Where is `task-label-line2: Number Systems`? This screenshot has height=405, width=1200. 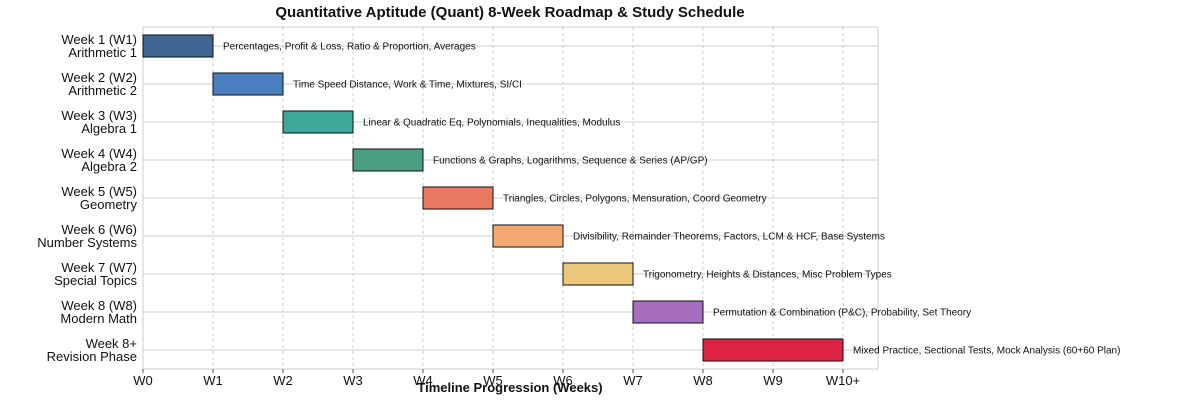
task-label-line2: Number Systems is located at coordinates (87, 242).